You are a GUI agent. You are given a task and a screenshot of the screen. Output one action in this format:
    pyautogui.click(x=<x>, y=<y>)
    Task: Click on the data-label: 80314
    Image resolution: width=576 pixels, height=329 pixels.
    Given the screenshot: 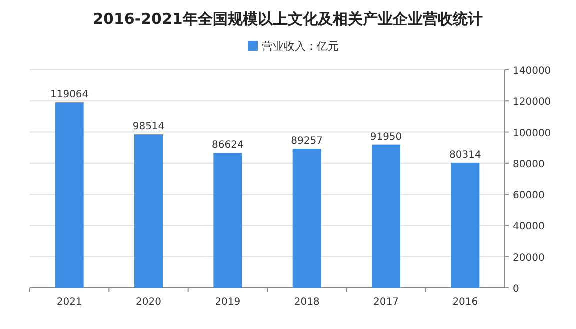 What is the action you would take?
    pyautogui.click(x=466, y=155)
    